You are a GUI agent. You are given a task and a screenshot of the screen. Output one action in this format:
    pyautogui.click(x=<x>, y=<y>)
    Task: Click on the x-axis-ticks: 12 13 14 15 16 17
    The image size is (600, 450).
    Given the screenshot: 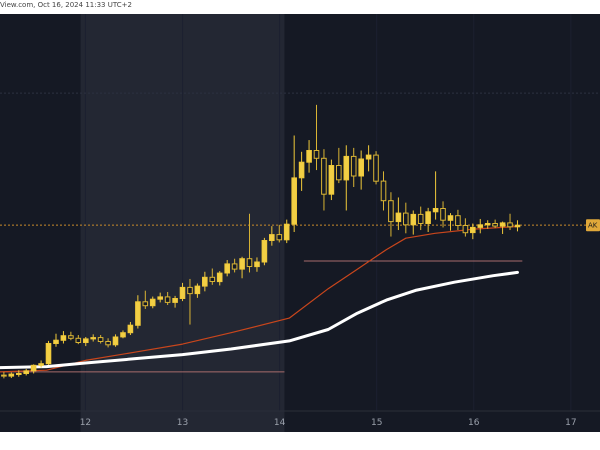 What is the action you would take?
    pyautogui.click(x=328, y=423)
    